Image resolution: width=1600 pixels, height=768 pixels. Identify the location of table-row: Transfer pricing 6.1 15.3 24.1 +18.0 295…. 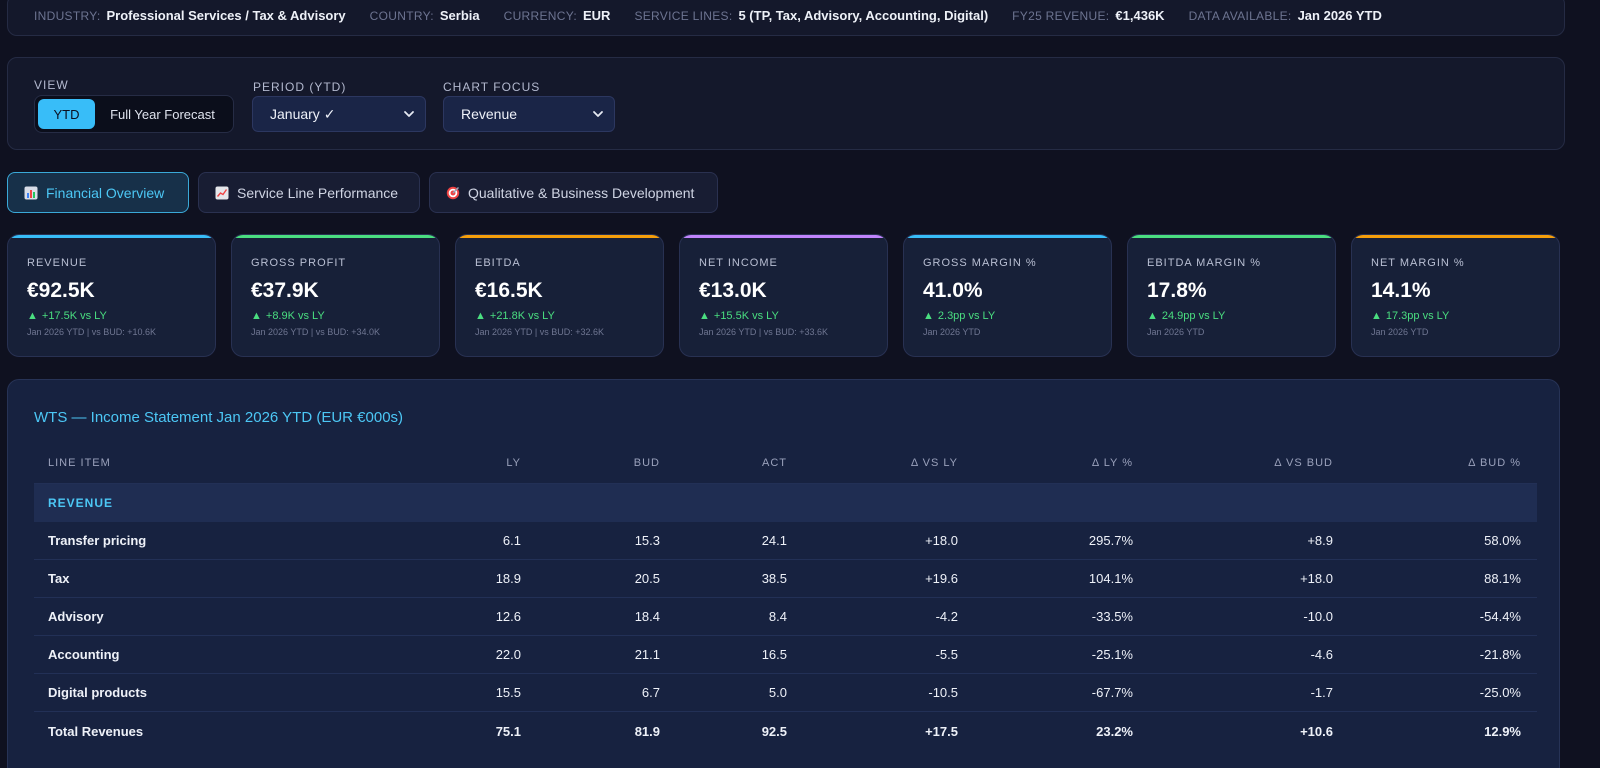
(785, 541).